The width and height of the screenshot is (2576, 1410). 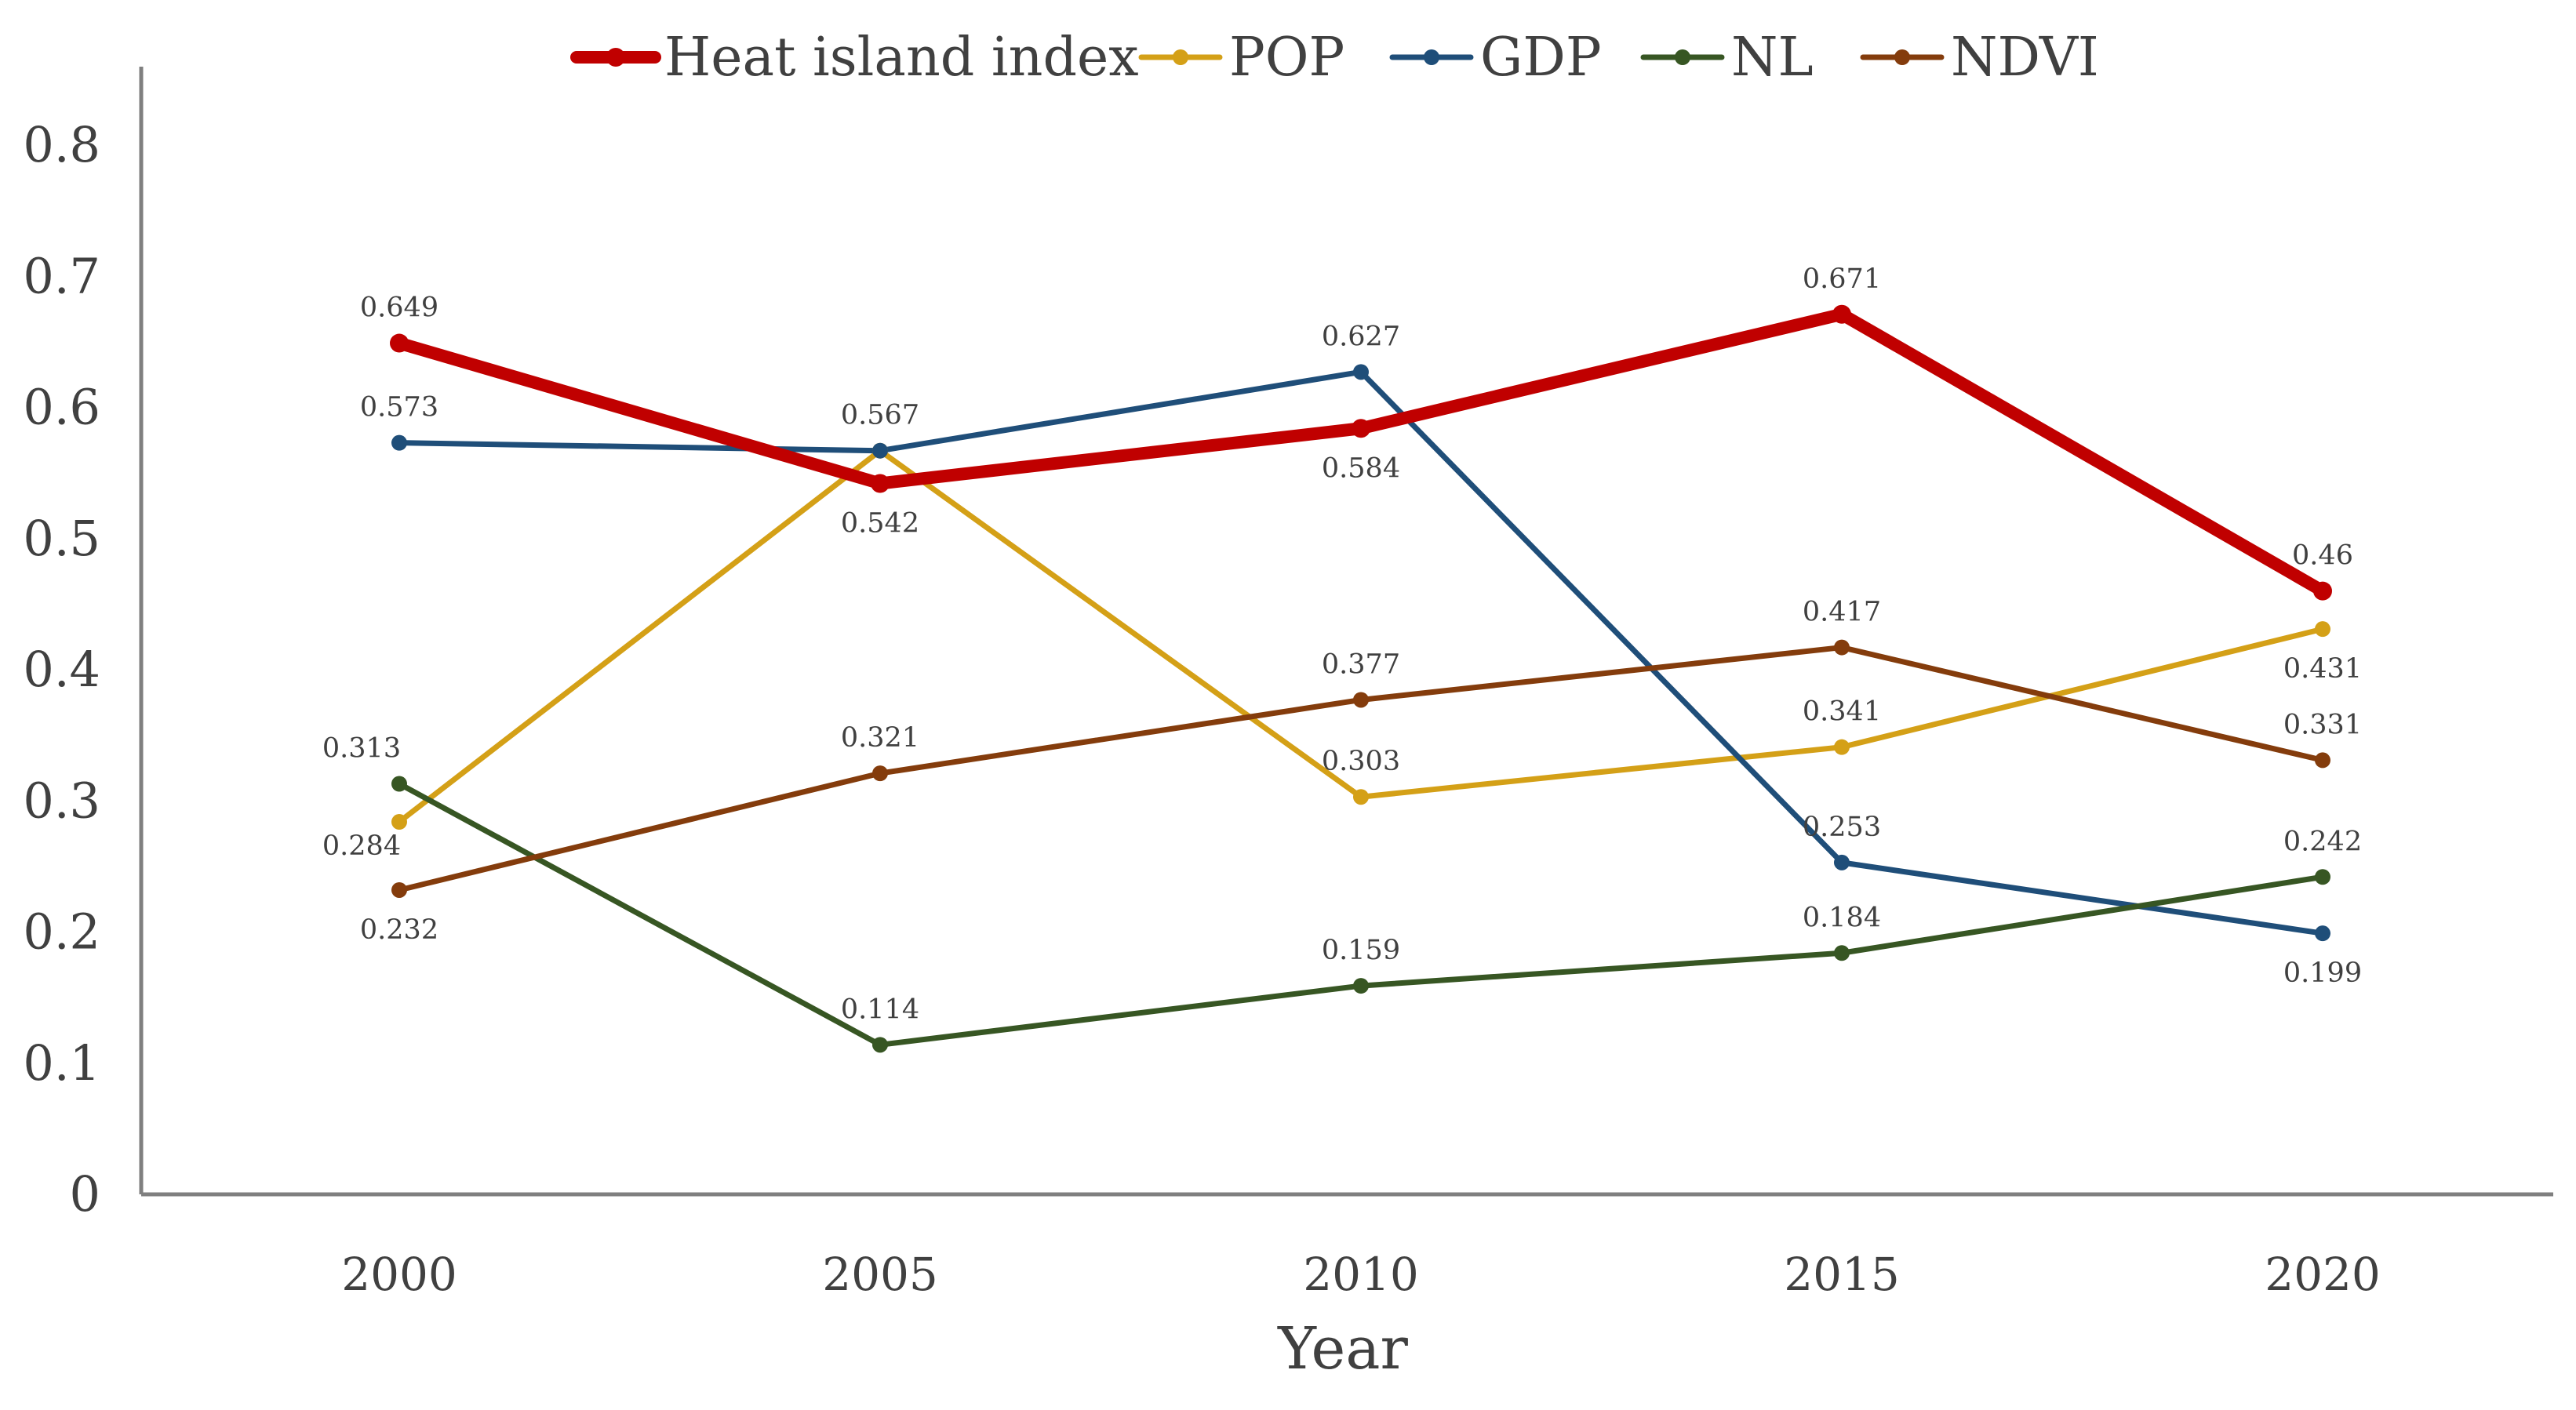 What do you see at coordinates (880, 1274) in the screenshot?
I see `x-tick-label: 2005` at bounding box center [880, 1274].